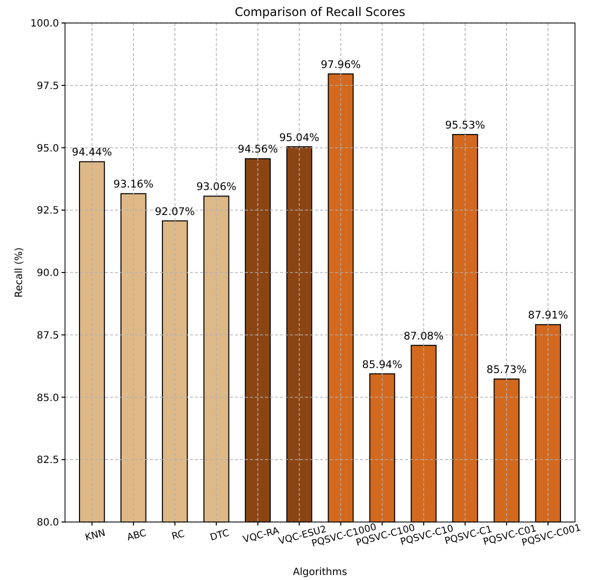  Describe the element at coordinates (320, 572) in the screenshot. I see `x-axis-title: Algorithms` at that location.